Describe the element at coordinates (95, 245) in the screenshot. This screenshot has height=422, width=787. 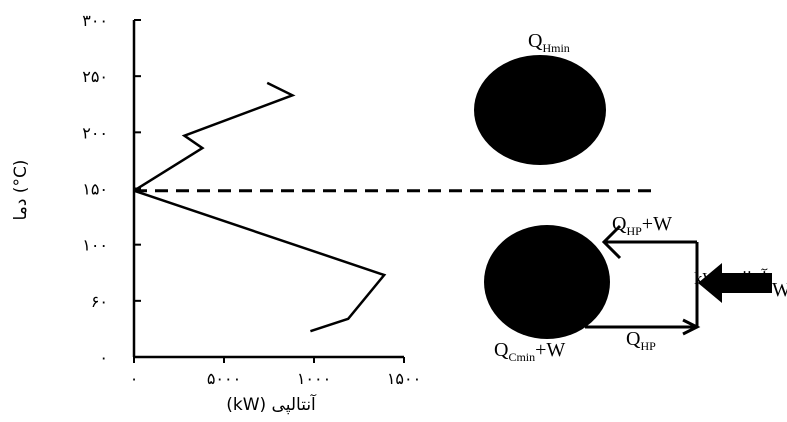
I see `y-tick-label: ۱۰۰` at that location.